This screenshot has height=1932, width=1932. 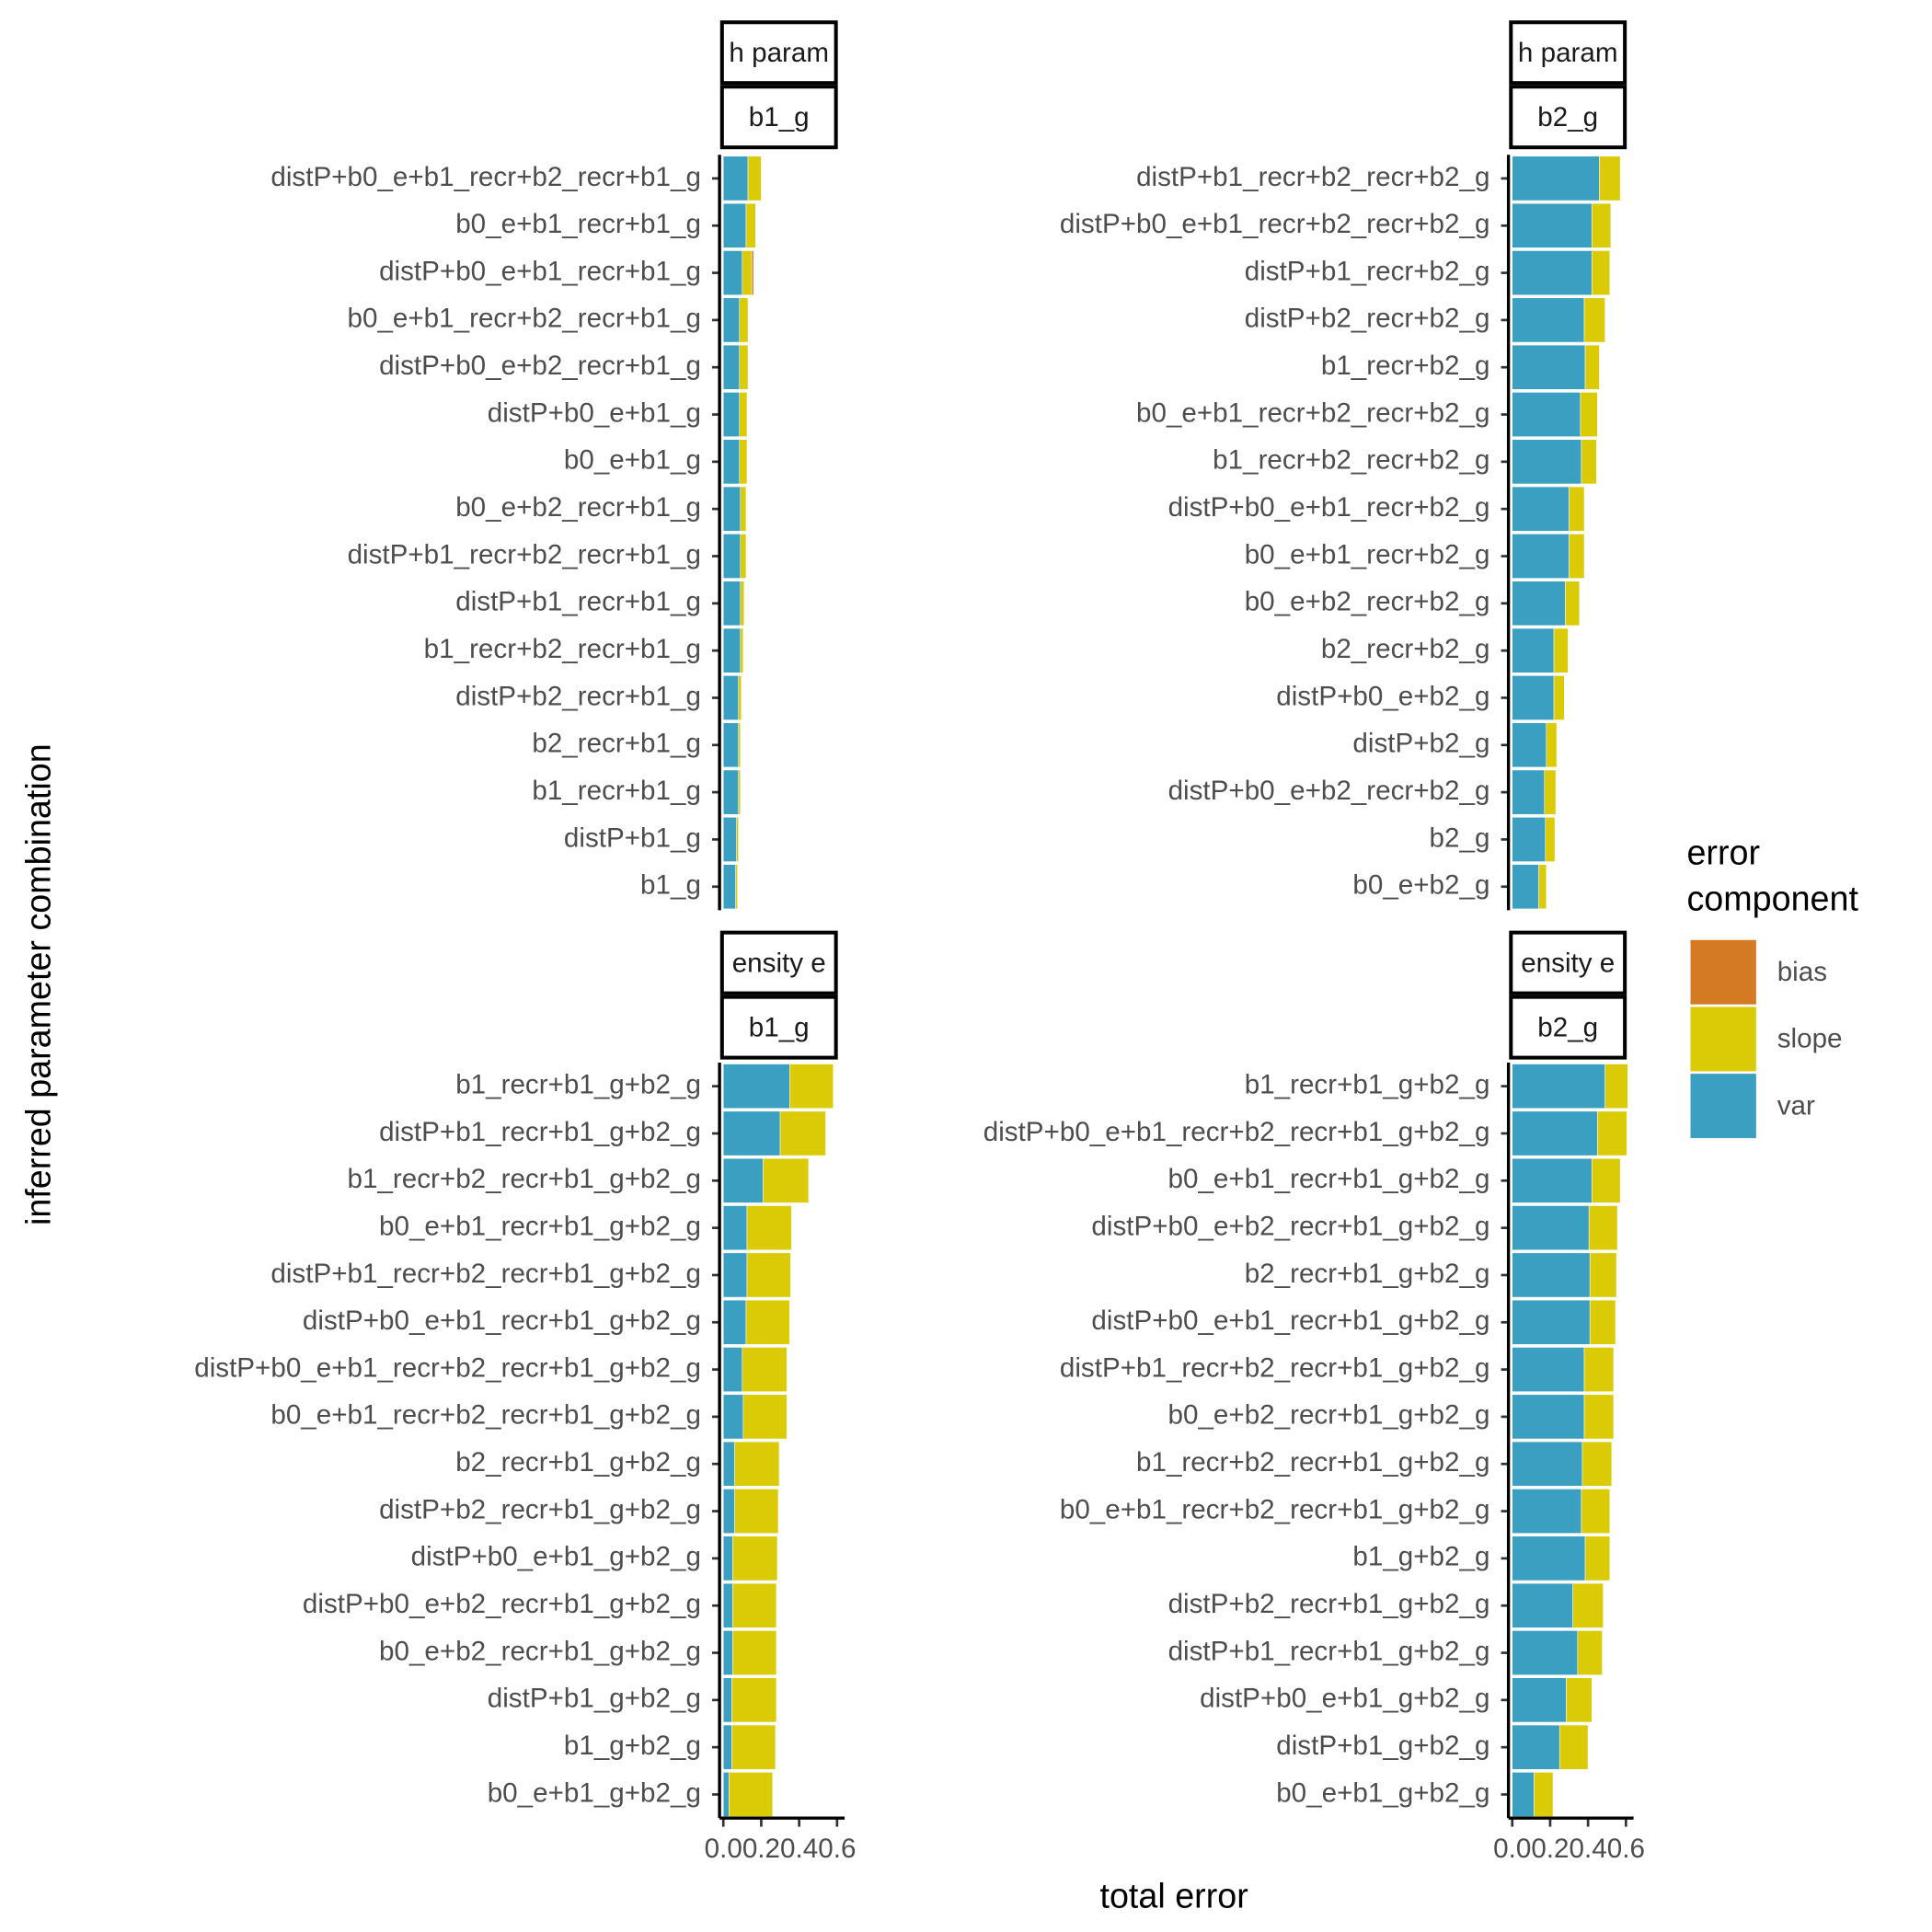 What do you see at coordinates (1275, 224) in the screenshot?
I see `y-tick-label: distP+b0_e+b1_recr+b2_recr+b2_g` at bounding box center [1275, 224].